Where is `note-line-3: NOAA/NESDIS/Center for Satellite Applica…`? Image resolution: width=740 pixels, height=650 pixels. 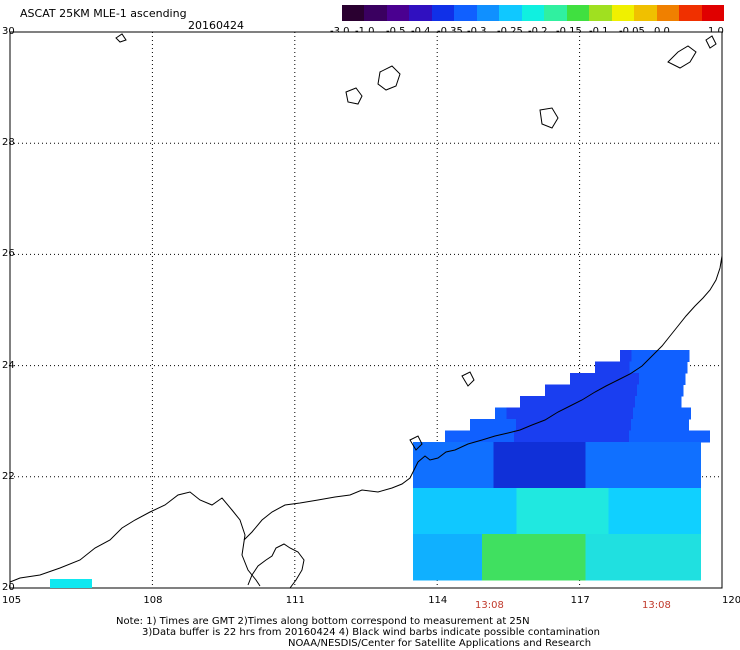 note-line-3: NOAA/NESDIS/Center for Satellite Applica… is located at coordinates (440, 643).